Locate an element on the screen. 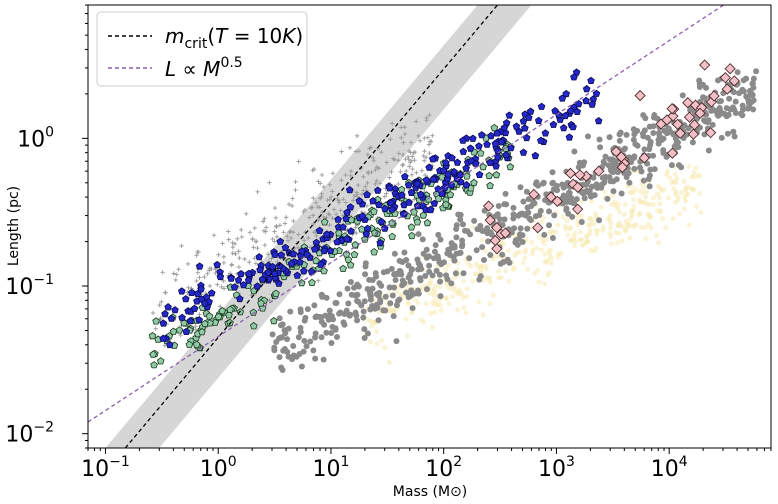 This screenshot has width=778, height=504. legend-box is located at coordinates (202, 49).